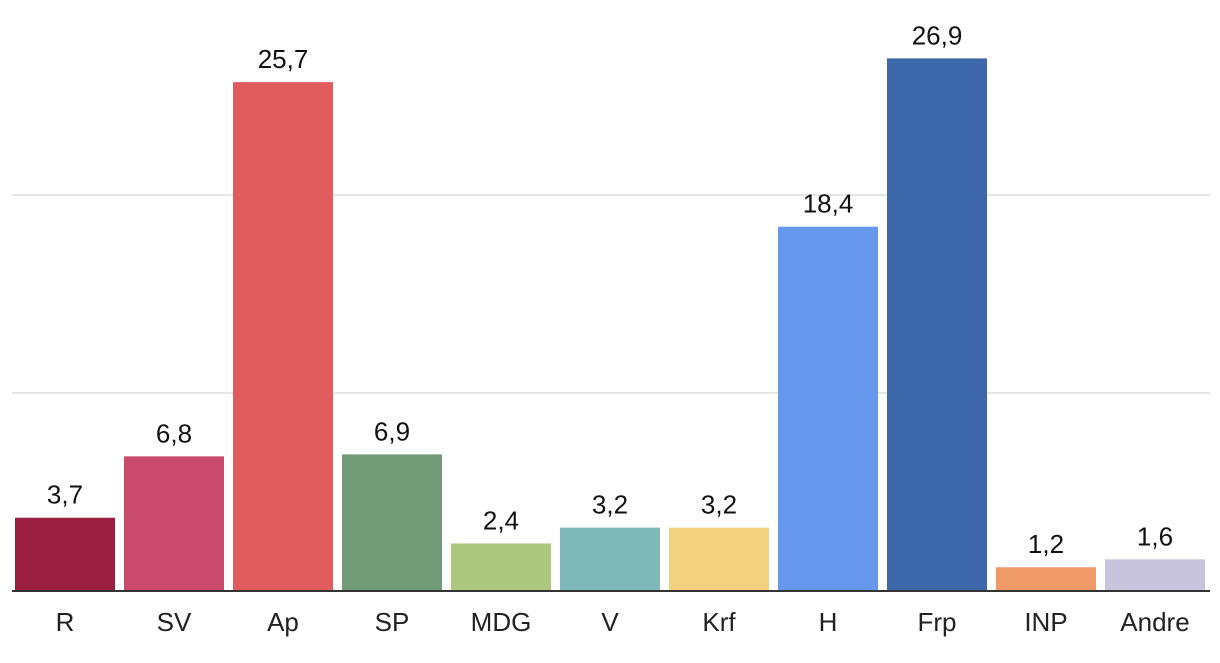 The width and height of the screenshot is (1220, 663). I want to click on category-label-krf: Krf, so click(719, 622).